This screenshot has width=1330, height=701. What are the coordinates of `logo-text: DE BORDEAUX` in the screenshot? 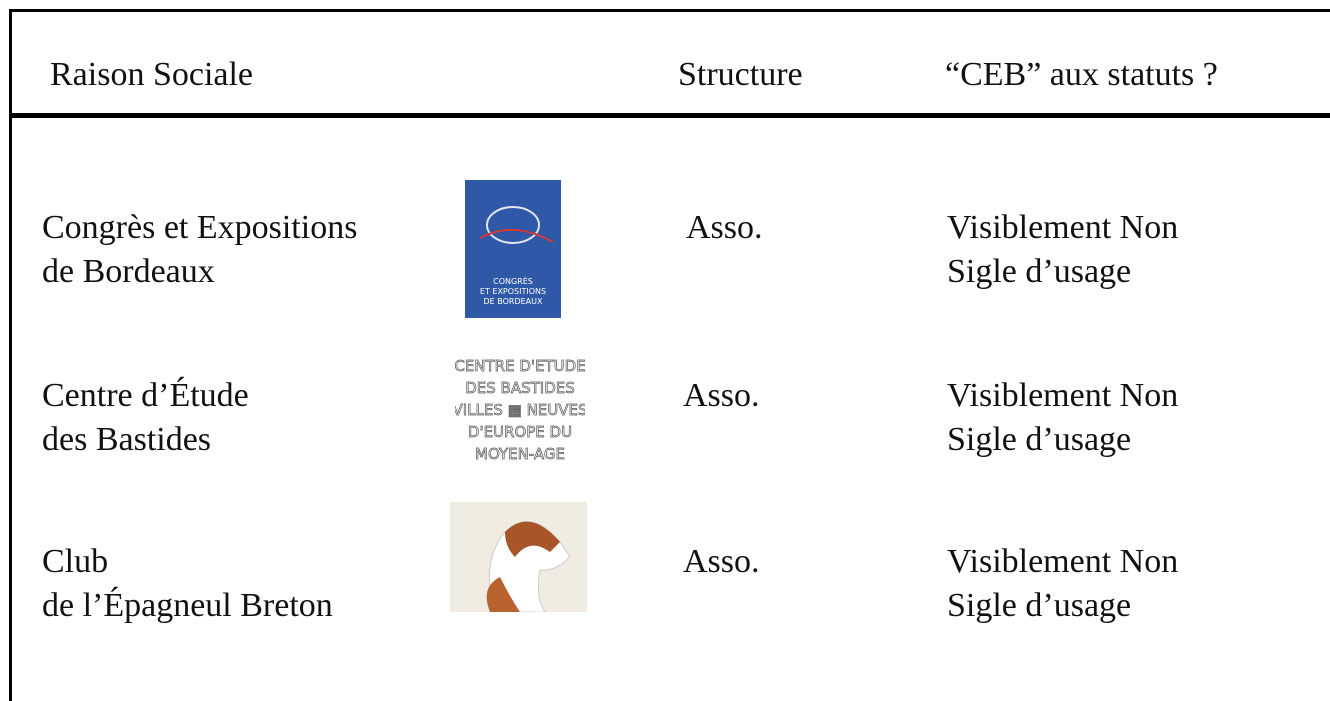 It's located at (514, 301).